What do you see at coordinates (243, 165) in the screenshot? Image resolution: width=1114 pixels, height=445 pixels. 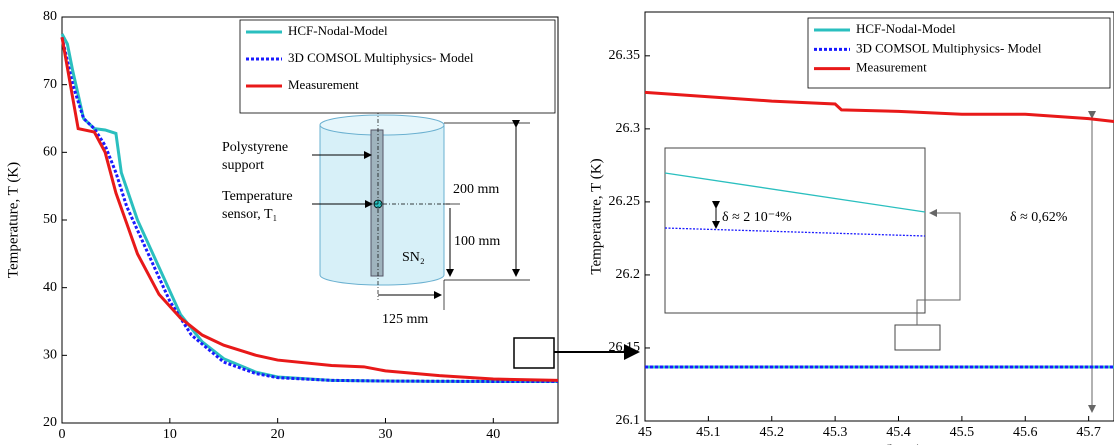 I see `annotation: support` at bounding box center [243, 165].